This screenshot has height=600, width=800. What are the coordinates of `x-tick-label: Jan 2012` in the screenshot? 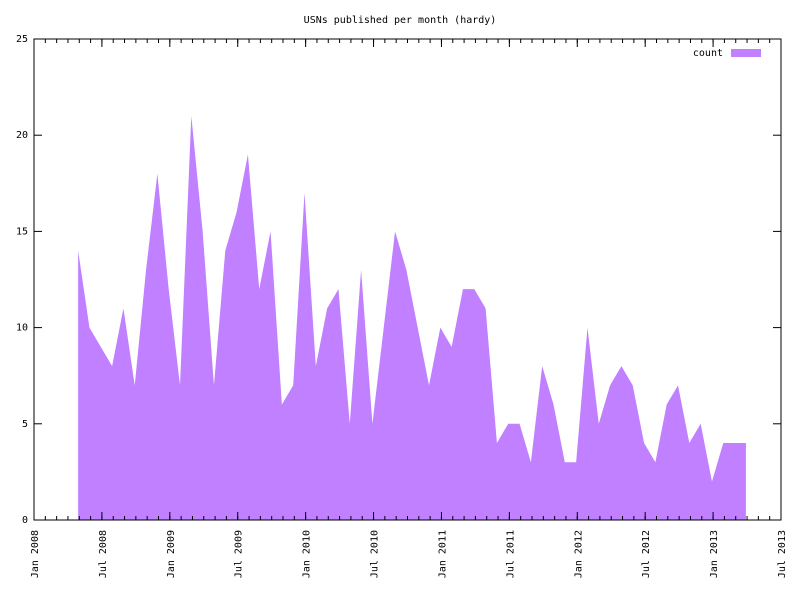 It's located at (578, 554).